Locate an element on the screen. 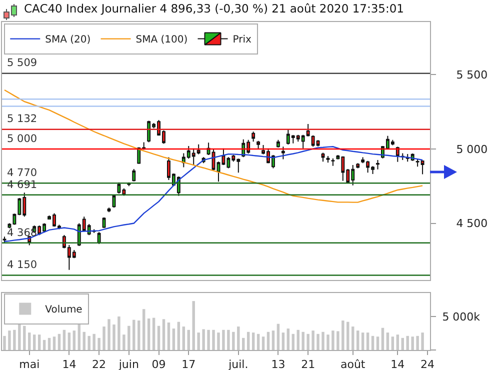  x-tick-label: mai is located at coordinates (29, 364).